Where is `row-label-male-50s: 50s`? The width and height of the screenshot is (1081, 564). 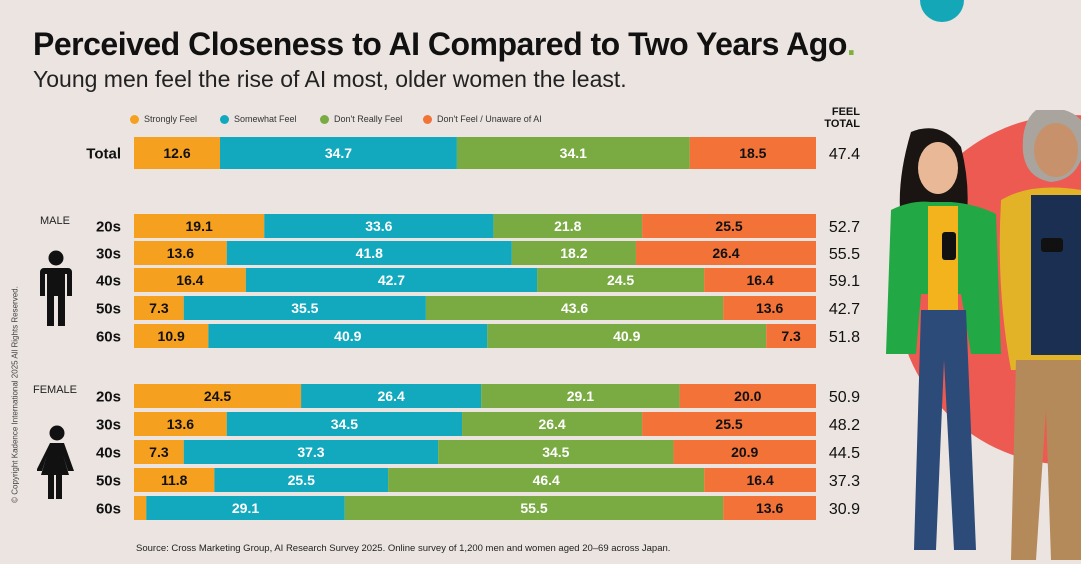 row-label-male-50s: 50s is located at coordinates (108, 309).